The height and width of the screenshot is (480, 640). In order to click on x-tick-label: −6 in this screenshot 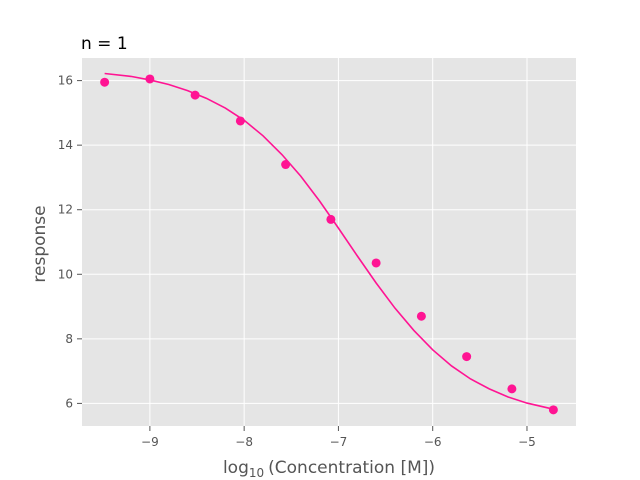, I will do `click(433, 442)`.